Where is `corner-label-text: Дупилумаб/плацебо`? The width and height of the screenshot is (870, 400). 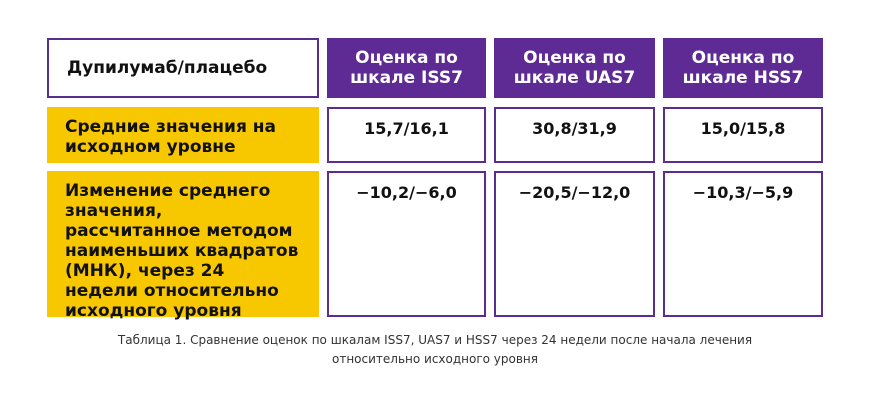 corner-label-text: Дупилумаб/плацебо is located at coordinates (167, 68).